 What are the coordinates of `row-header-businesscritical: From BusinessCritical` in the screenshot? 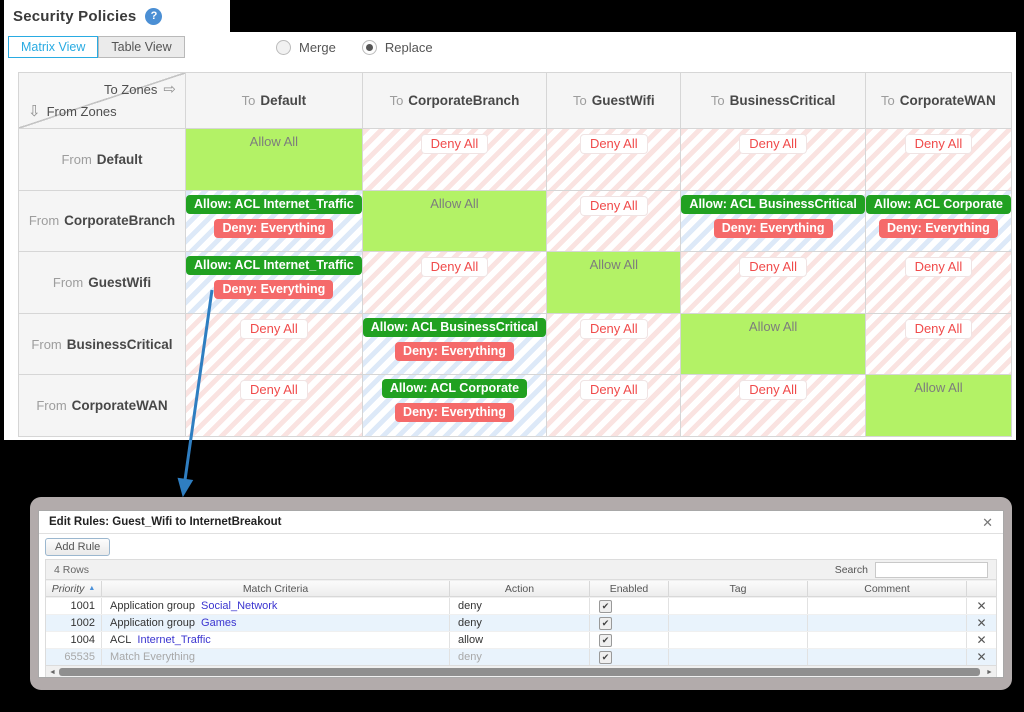 It's located at (102, 344).